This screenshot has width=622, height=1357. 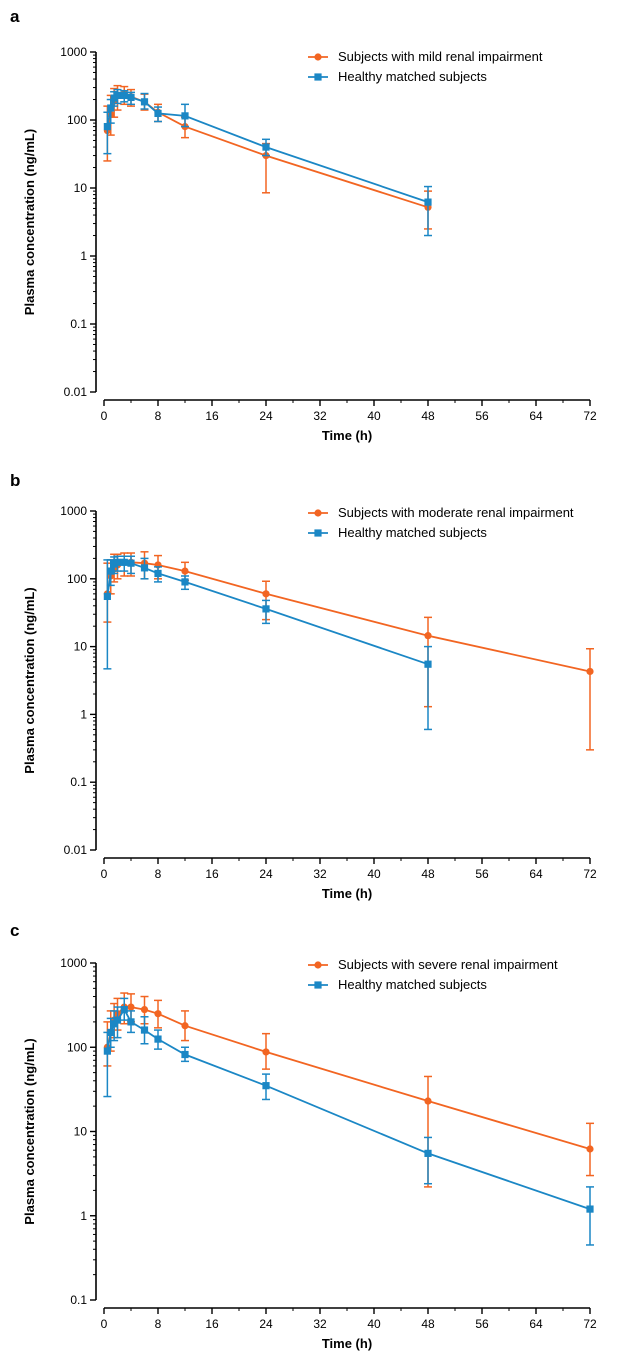 I want to click on legend-label: Subjects with moderate renal impairment, so click(x=456, y=512).